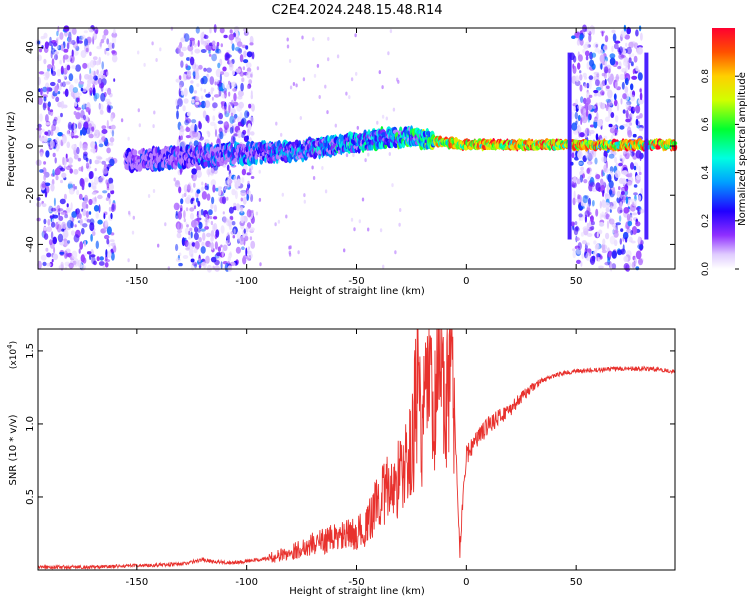  What do you see at coordinates (706, 269) in the screenshot?
I see `colorbar-tick-label: 0.0` at bounding box center [706, 269].